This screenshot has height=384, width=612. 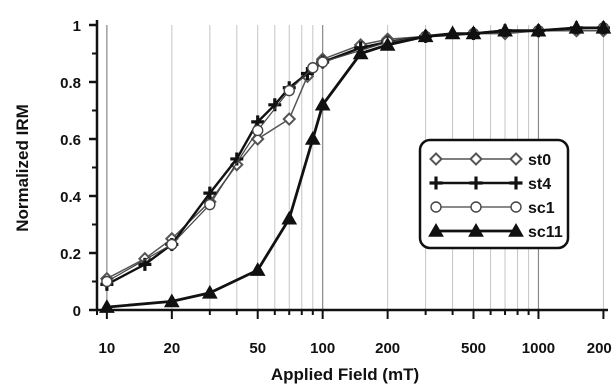 I want to click on x-tick-label: 1000, so click(x=538, y=348).